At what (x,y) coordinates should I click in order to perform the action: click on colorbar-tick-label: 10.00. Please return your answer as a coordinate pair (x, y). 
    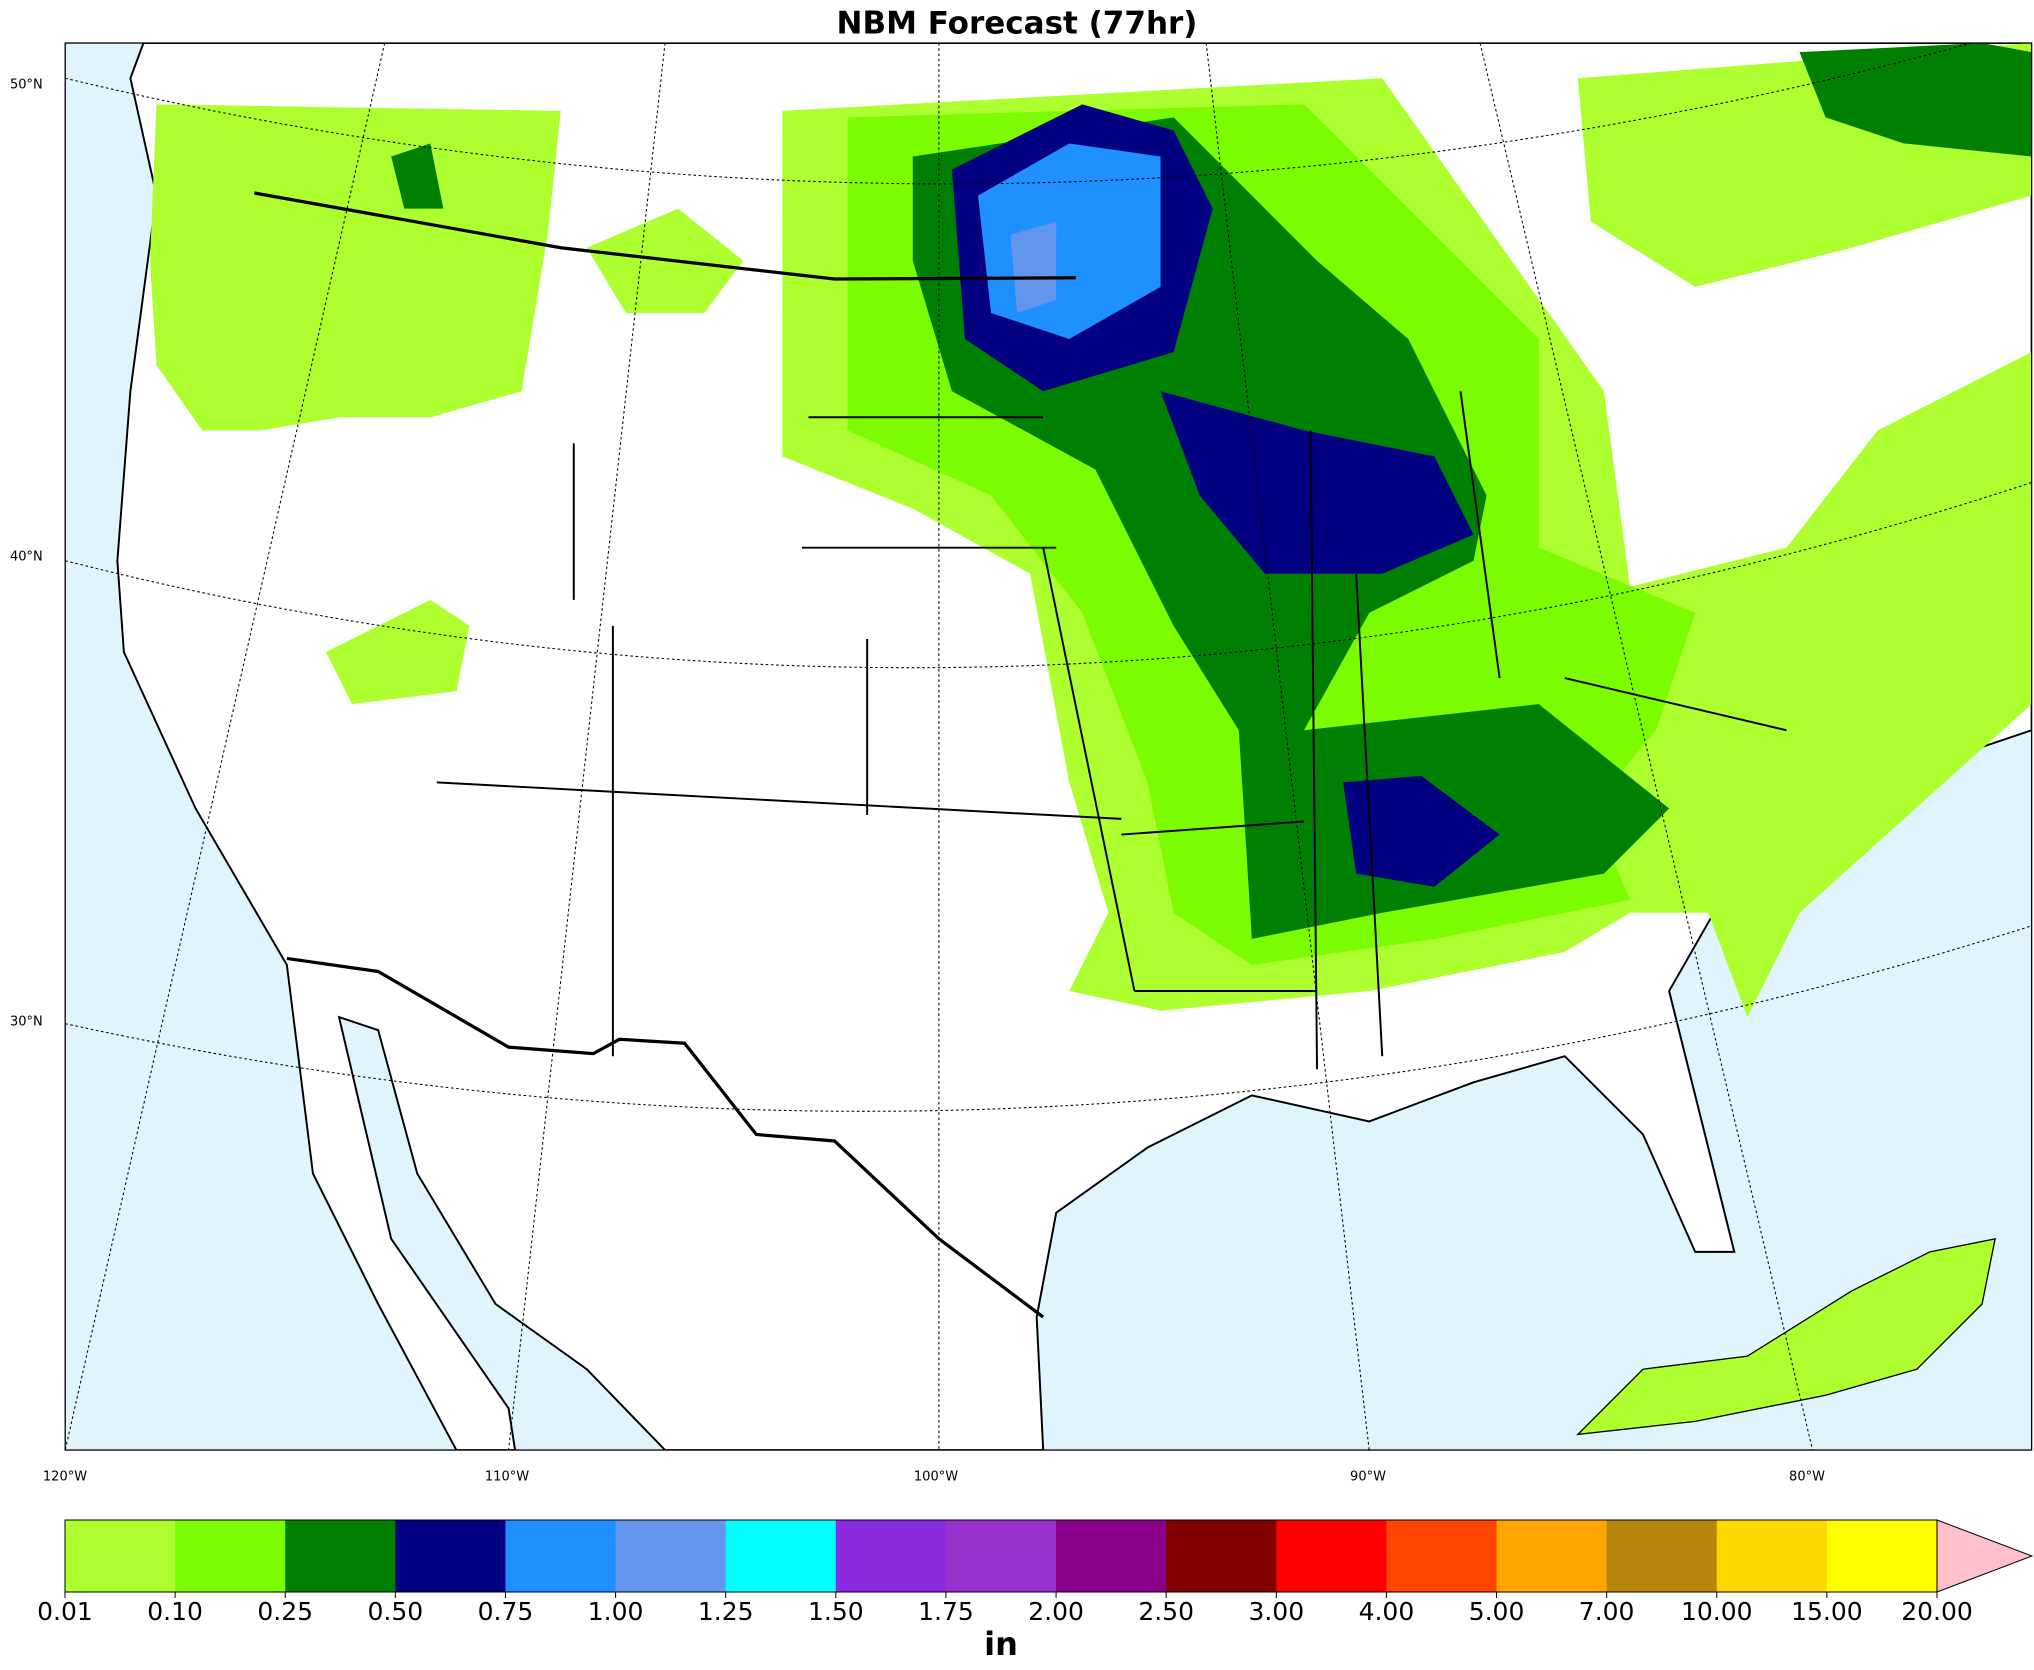
    Looking at the image, I should click on (1717, 1611).